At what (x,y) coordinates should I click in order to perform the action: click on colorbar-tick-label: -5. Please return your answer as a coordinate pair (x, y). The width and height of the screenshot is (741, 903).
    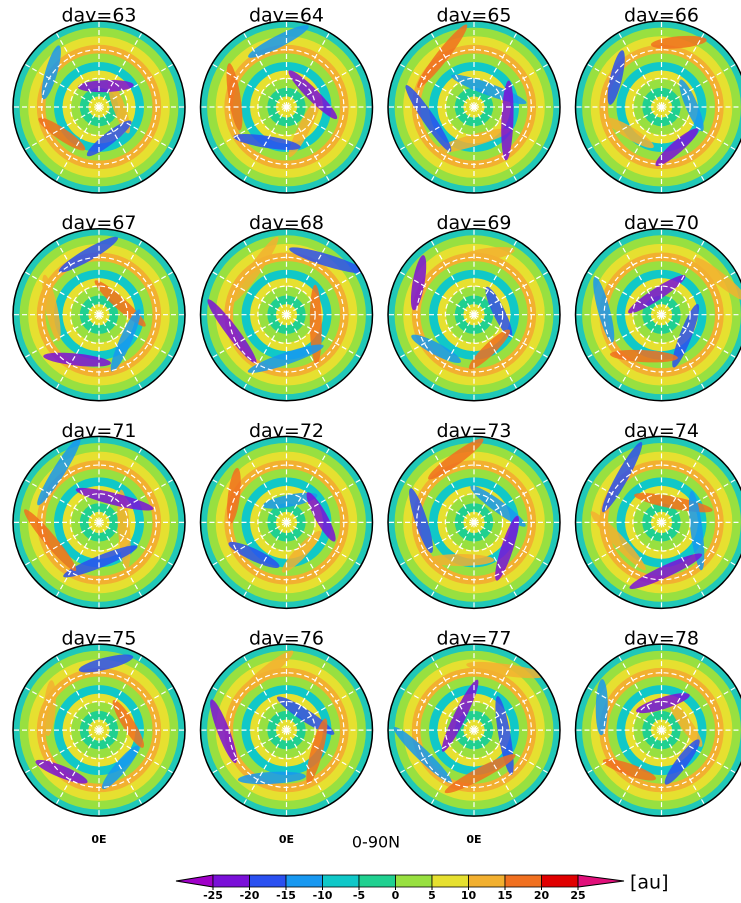
    Looking at the image, I should click on (359, 895).